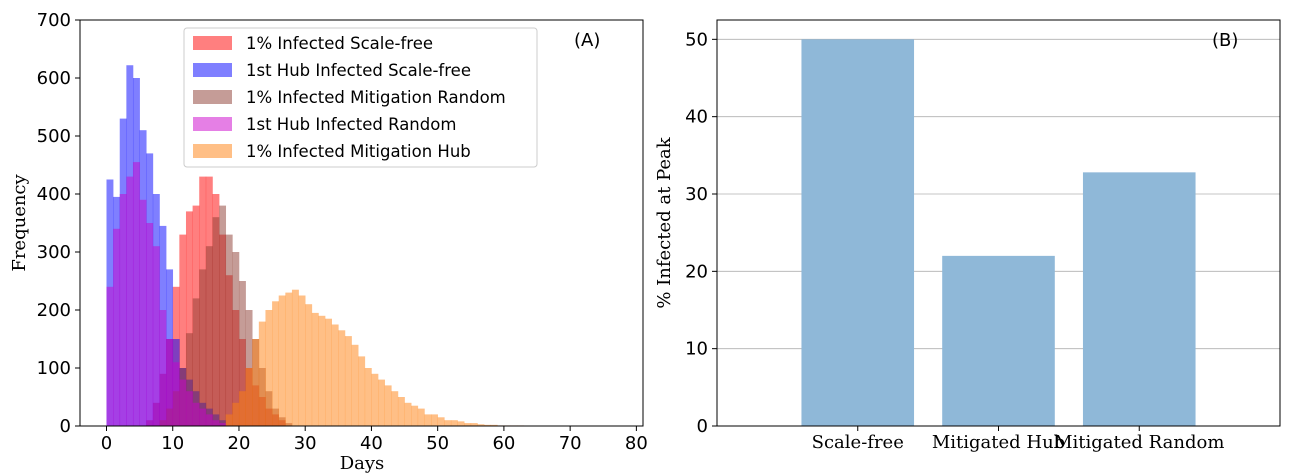 Image resolution: width=1289 pixels, height=475 pixels. Describe the element at coordinates (58, 223) in the screenshot. I see `y-axis-ticks: 0 100 200 300 400 500 600 700` at that location.